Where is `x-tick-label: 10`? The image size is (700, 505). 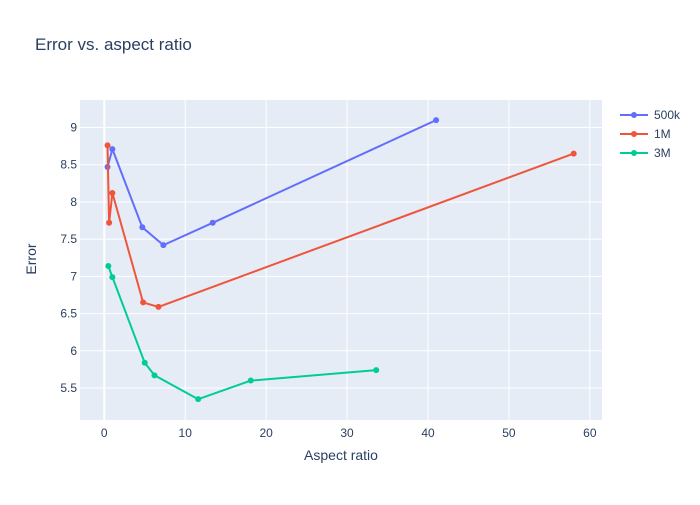 x-tick-label: 10 is located at coordinates (186, 433).